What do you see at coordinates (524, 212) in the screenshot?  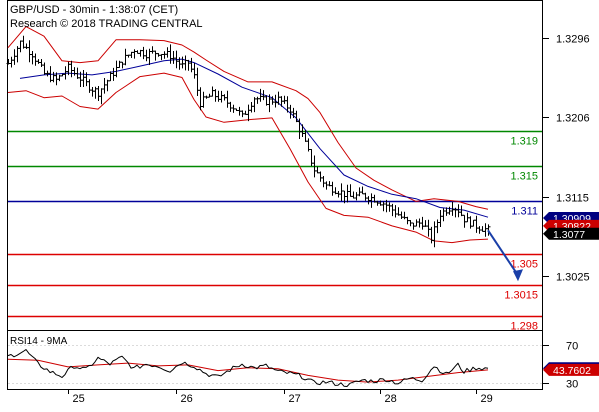 I see `level-label: 1.311` at bounding box center [524, 212].